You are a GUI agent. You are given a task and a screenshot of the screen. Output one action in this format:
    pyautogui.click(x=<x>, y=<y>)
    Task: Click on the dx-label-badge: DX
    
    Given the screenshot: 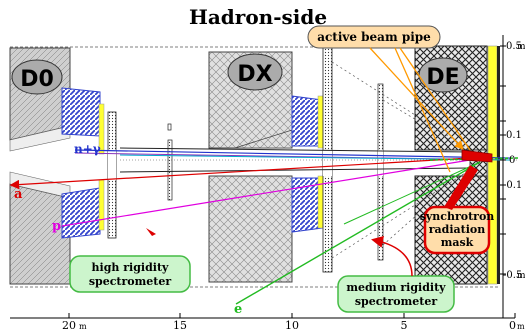 What is the action you would take?
    pyautogui.click(x=255, y=72)
    